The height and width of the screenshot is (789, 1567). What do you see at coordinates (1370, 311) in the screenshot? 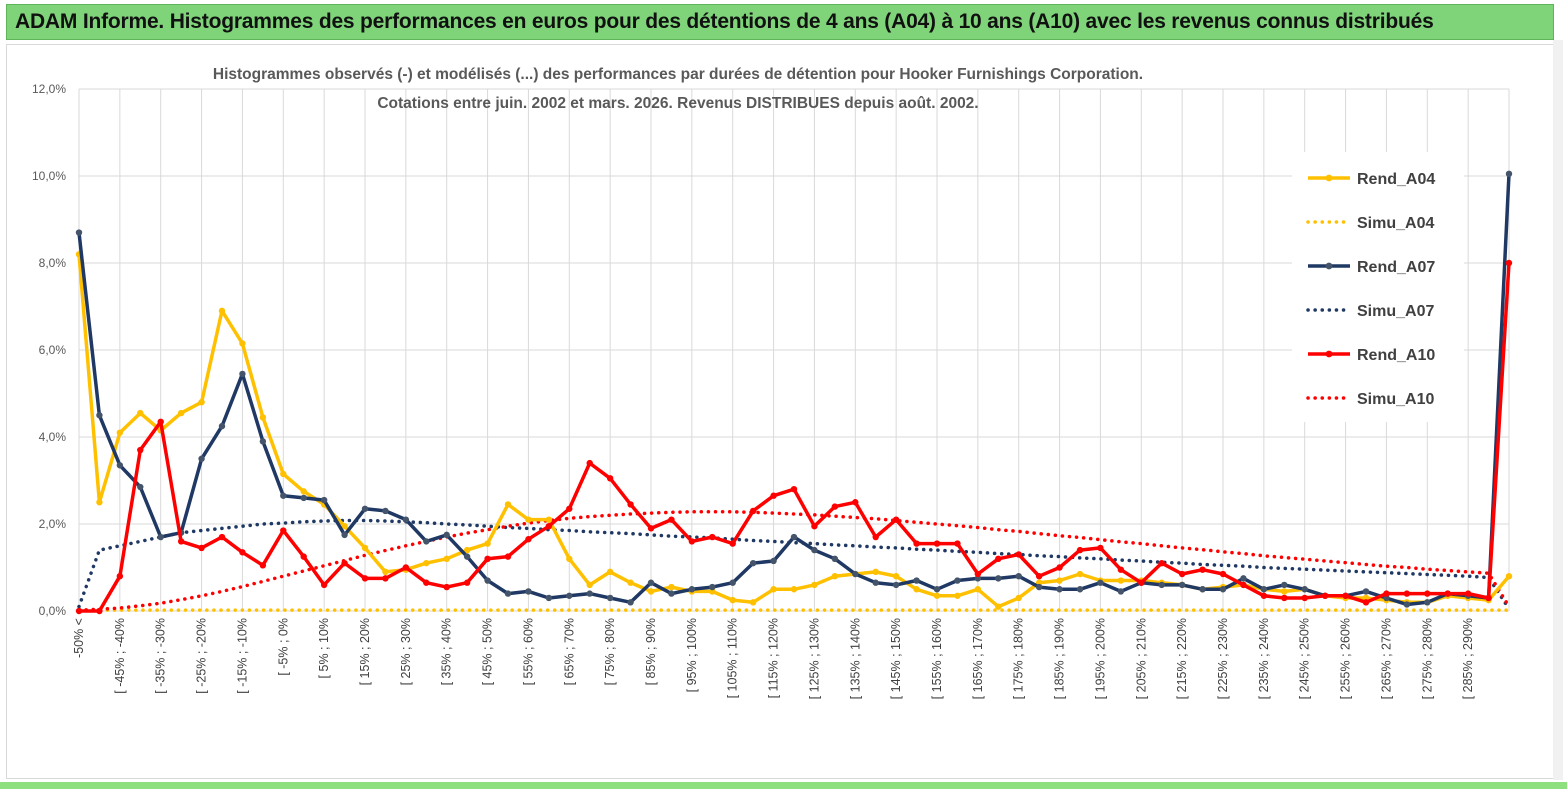
I see `legend-item-Simu_A07: Simu_A07` at bounding box center [1370, 311].